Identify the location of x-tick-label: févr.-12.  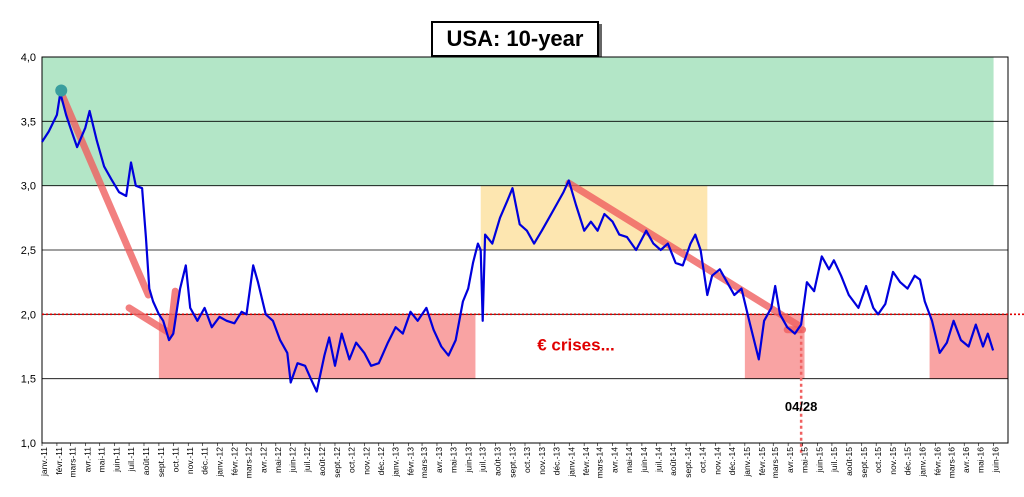
(235, 461).